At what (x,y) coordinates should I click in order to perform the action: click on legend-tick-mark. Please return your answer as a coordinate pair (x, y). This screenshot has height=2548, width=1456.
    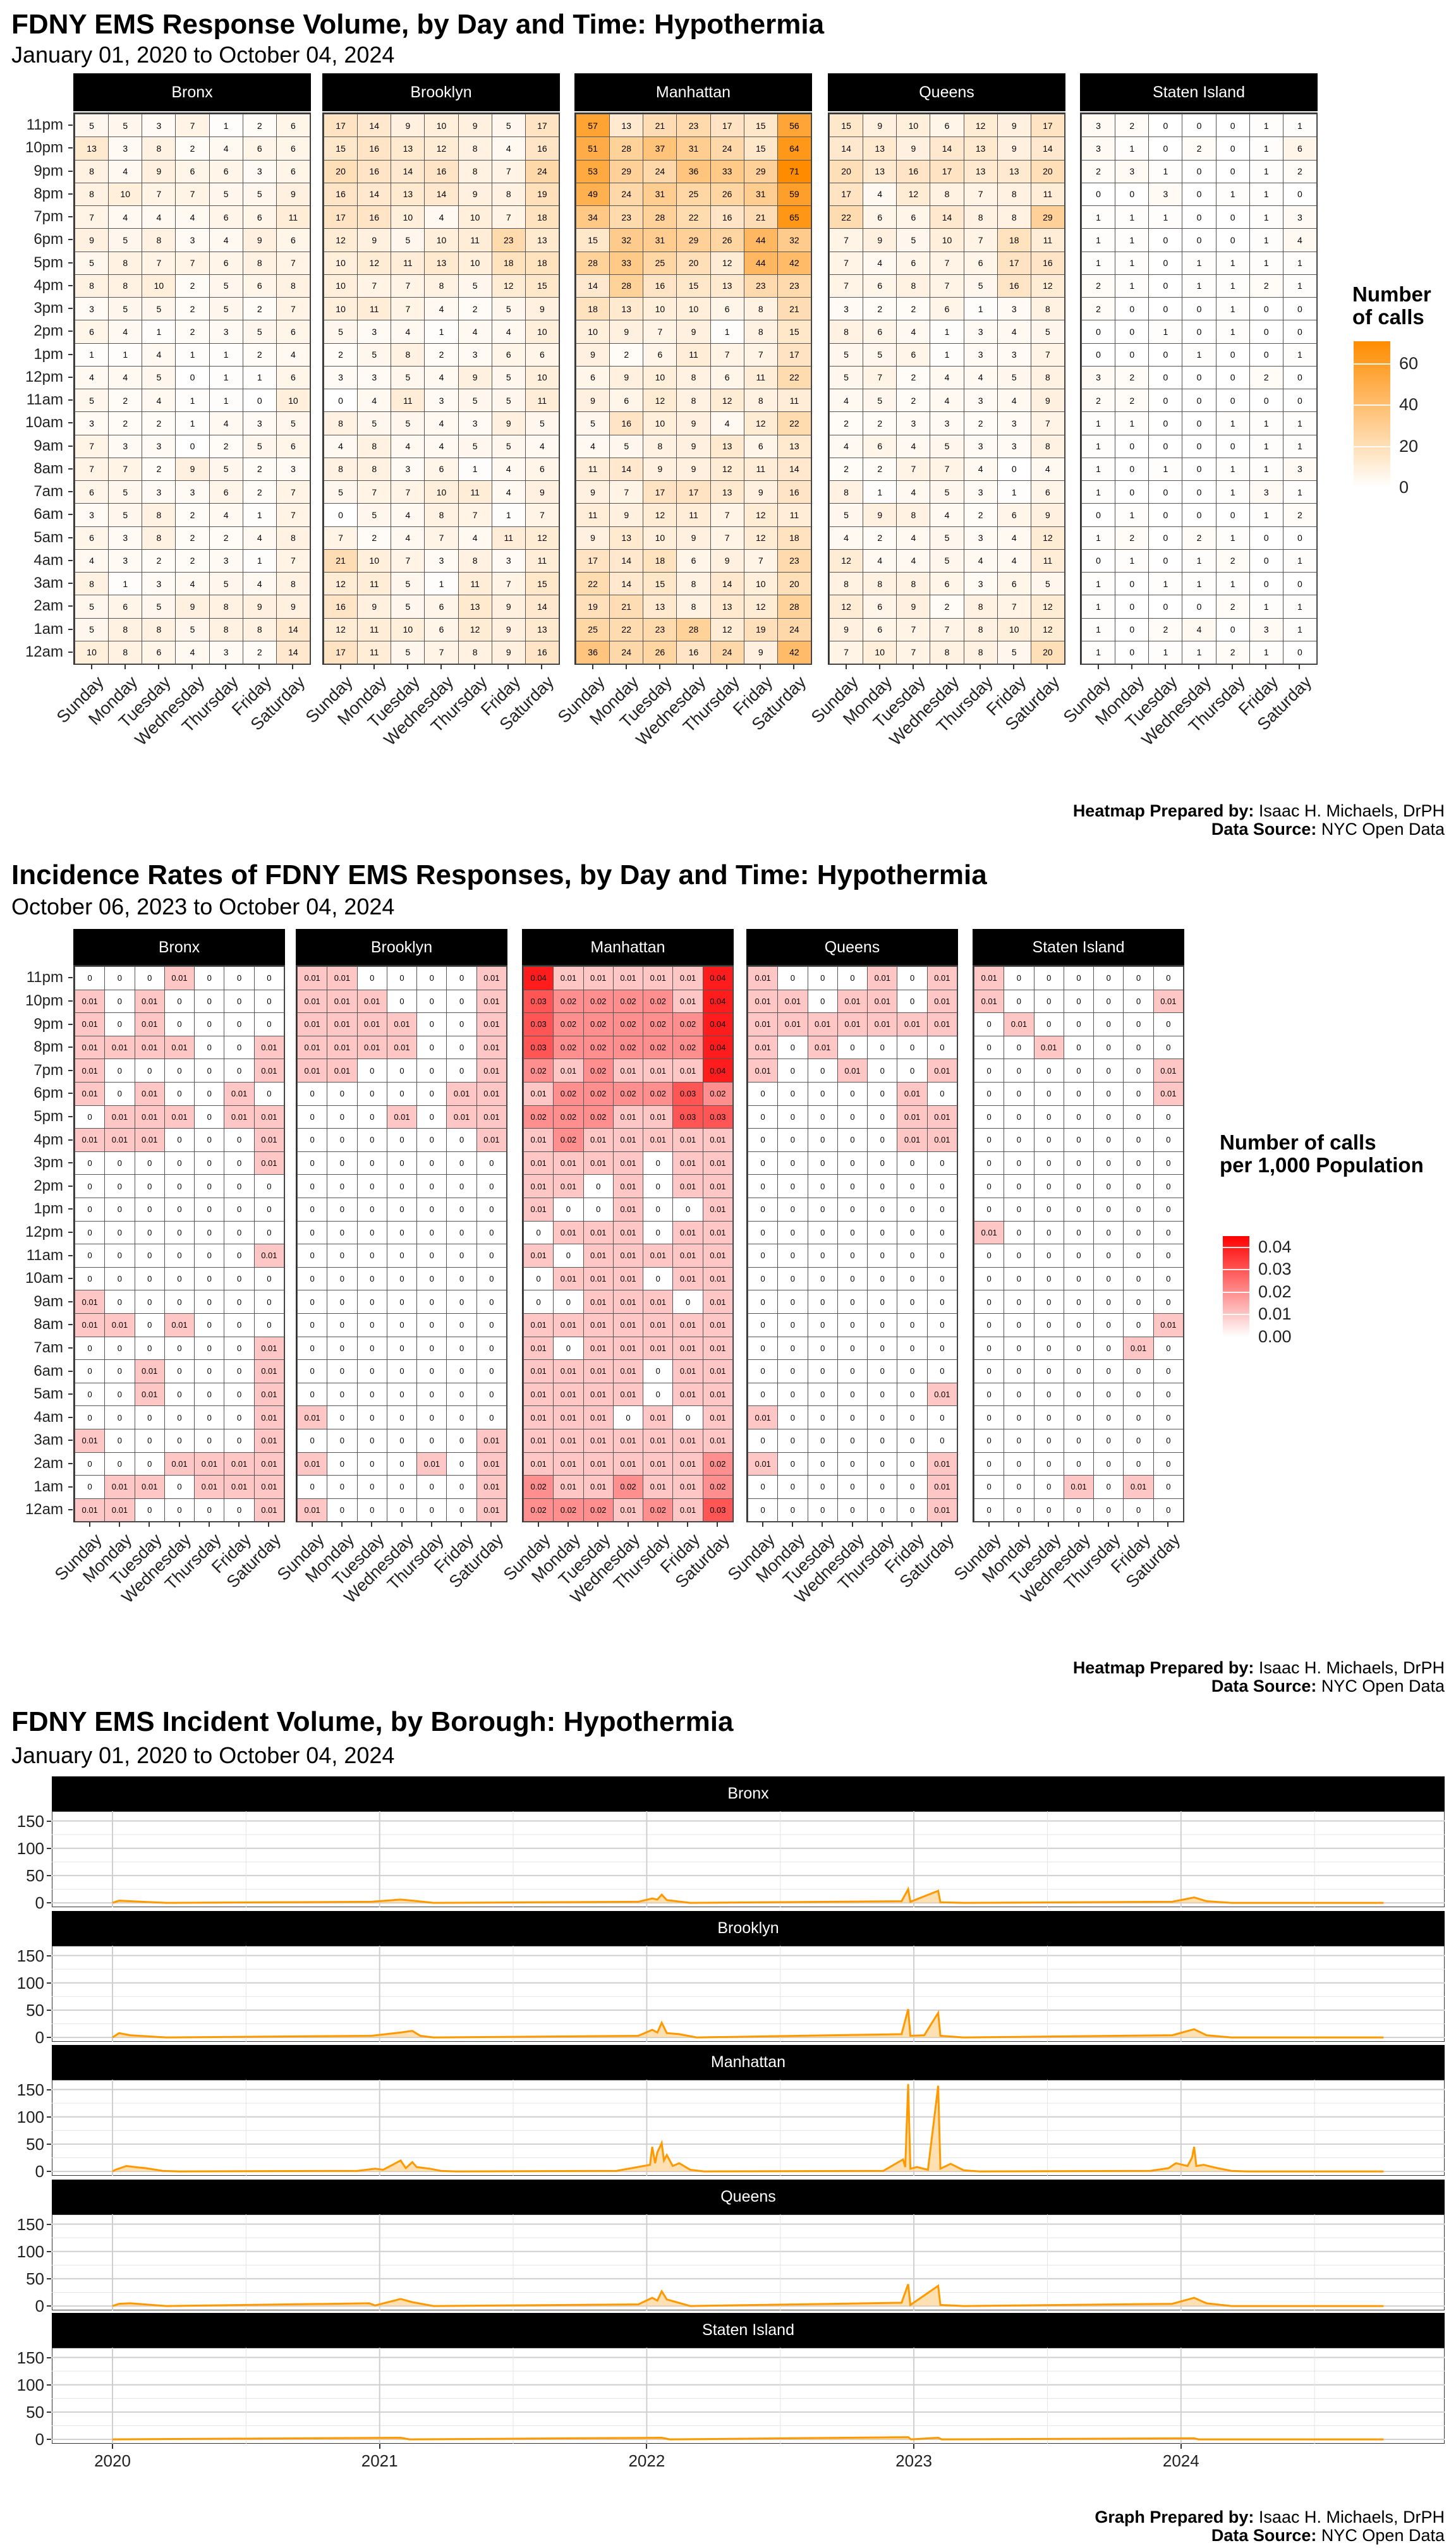
    Looking at the image, I should click on (1236, 1247).